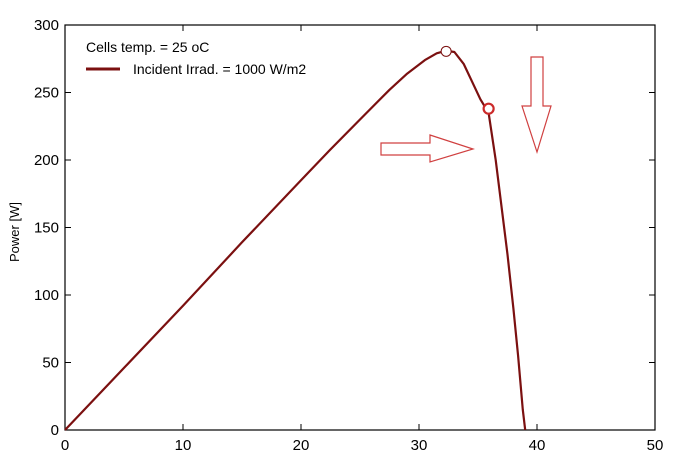 The width and height of the screenshot is (683, 470). Describe the element at coordinates (488, 108) in the screenshot. I see `operating-point-marker` at that location.